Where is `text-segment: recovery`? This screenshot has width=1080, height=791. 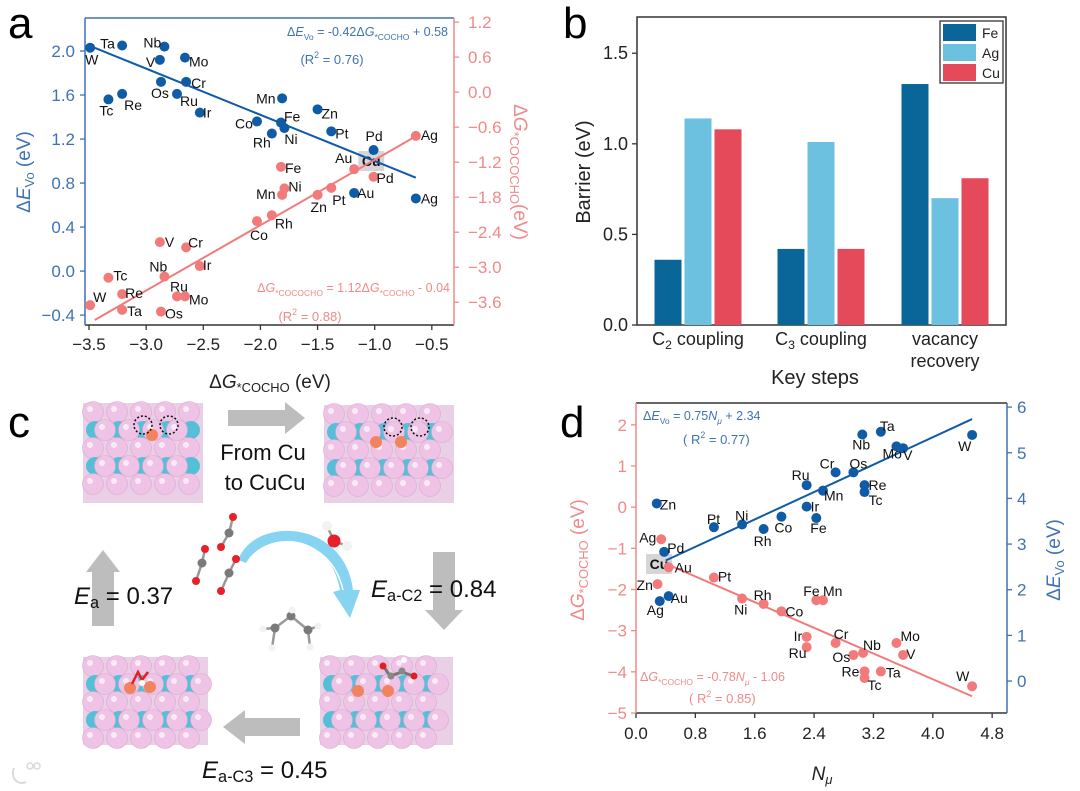 text-segment: recovery is located at coordinates (944, 361).